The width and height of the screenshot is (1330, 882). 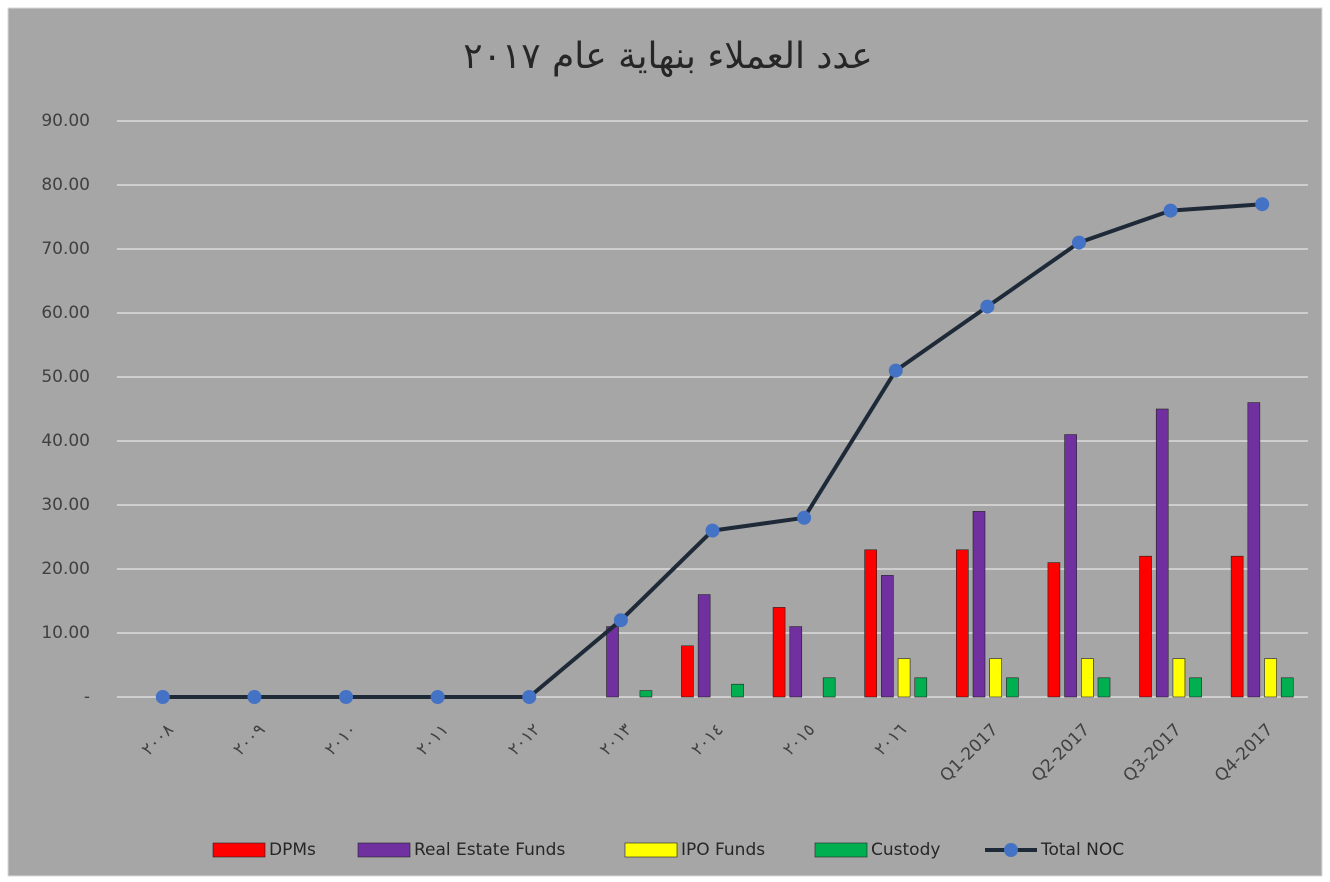 What do you see at coordinates (65, 633) in the screenshot?
I see `y-tick-label: 10.00` at bounding box center [65, 633].